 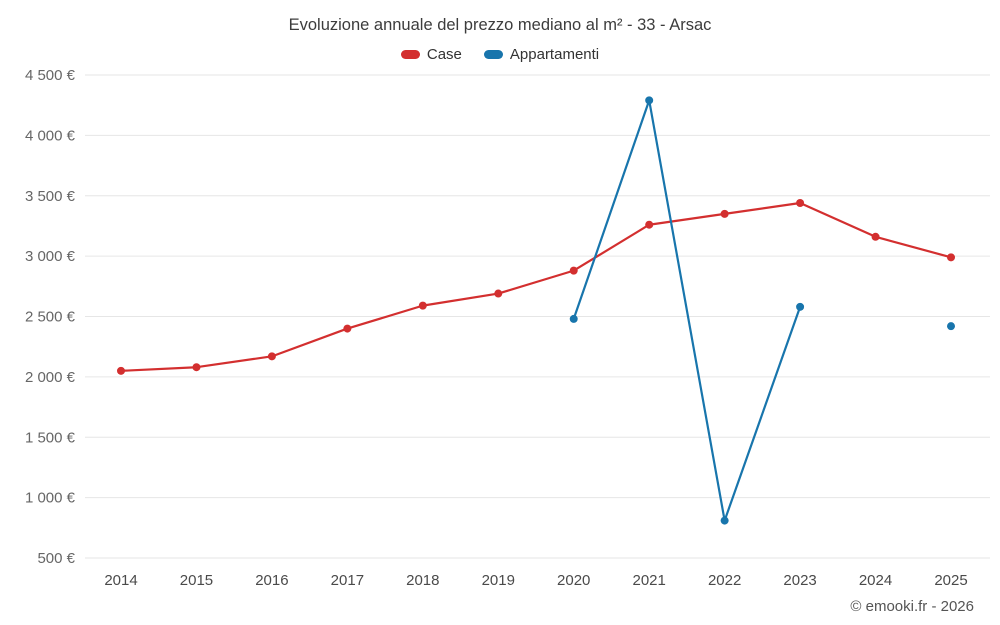 I want to click on data-point-case-2022, so click(x=724, y=213).